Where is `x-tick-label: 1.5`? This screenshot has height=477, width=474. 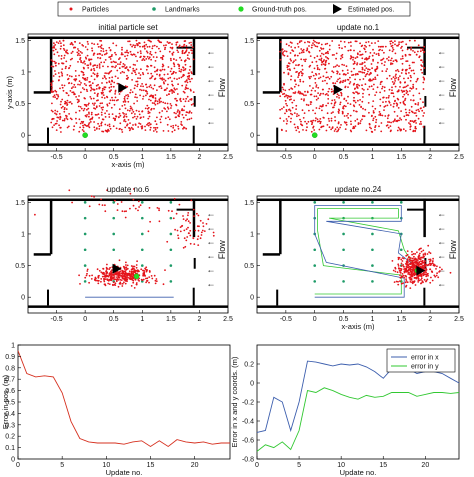
x-tick-label: 1.5 is located at coordinates (401, 319).